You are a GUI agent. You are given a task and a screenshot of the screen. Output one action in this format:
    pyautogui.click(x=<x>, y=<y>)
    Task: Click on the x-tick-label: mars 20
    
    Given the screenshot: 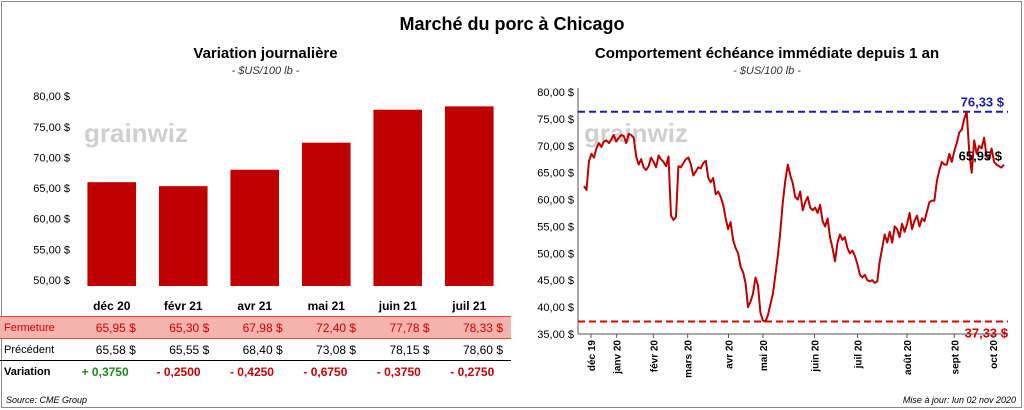 What is the action you would take?
    pyautogui.click(x=689, y=359)
    